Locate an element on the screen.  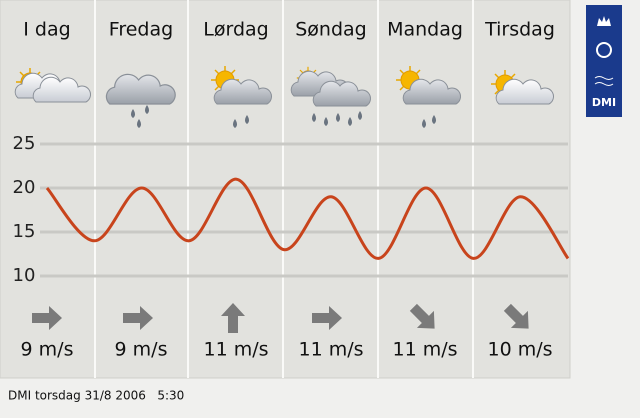
day-label: Fredag is located at coordinates (141, 30).